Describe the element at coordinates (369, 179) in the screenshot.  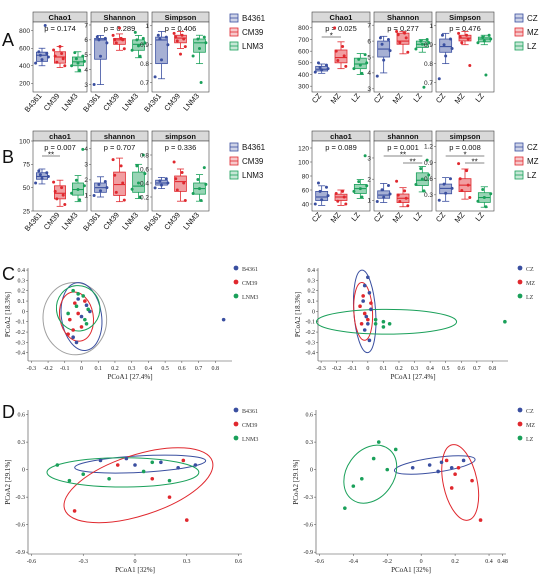
I see `y-tick-label: 2` at that location.